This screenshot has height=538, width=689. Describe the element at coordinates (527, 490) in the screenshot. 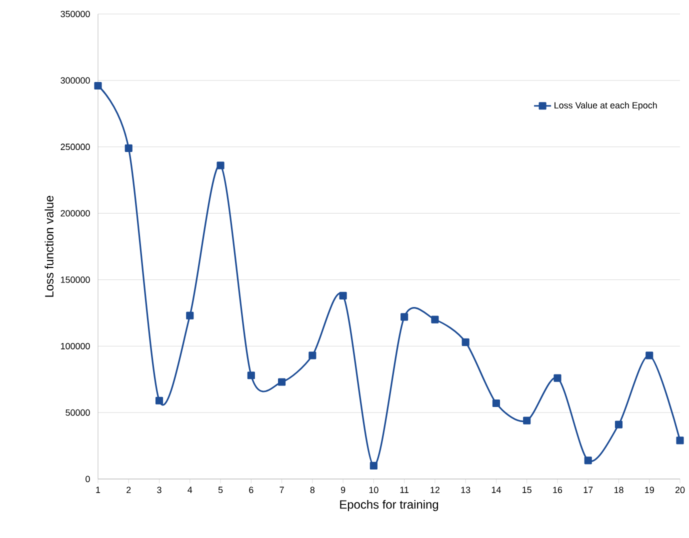

I see `x-tick-label: 15` at that location.